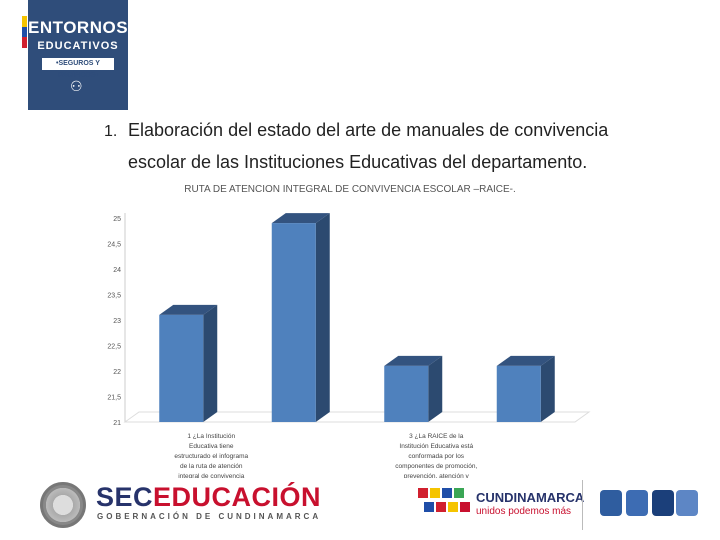  What do you see at coordinates (125, 497) in the screenshot?
I see `sec-text: SEC` at bounding box center [125, 497].